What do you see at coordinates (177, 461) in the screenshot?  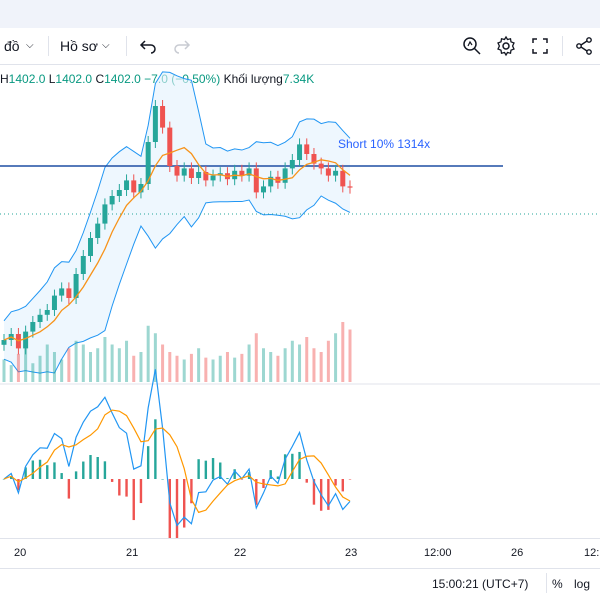 I see `signal-line` at bounding box center [177, 461].